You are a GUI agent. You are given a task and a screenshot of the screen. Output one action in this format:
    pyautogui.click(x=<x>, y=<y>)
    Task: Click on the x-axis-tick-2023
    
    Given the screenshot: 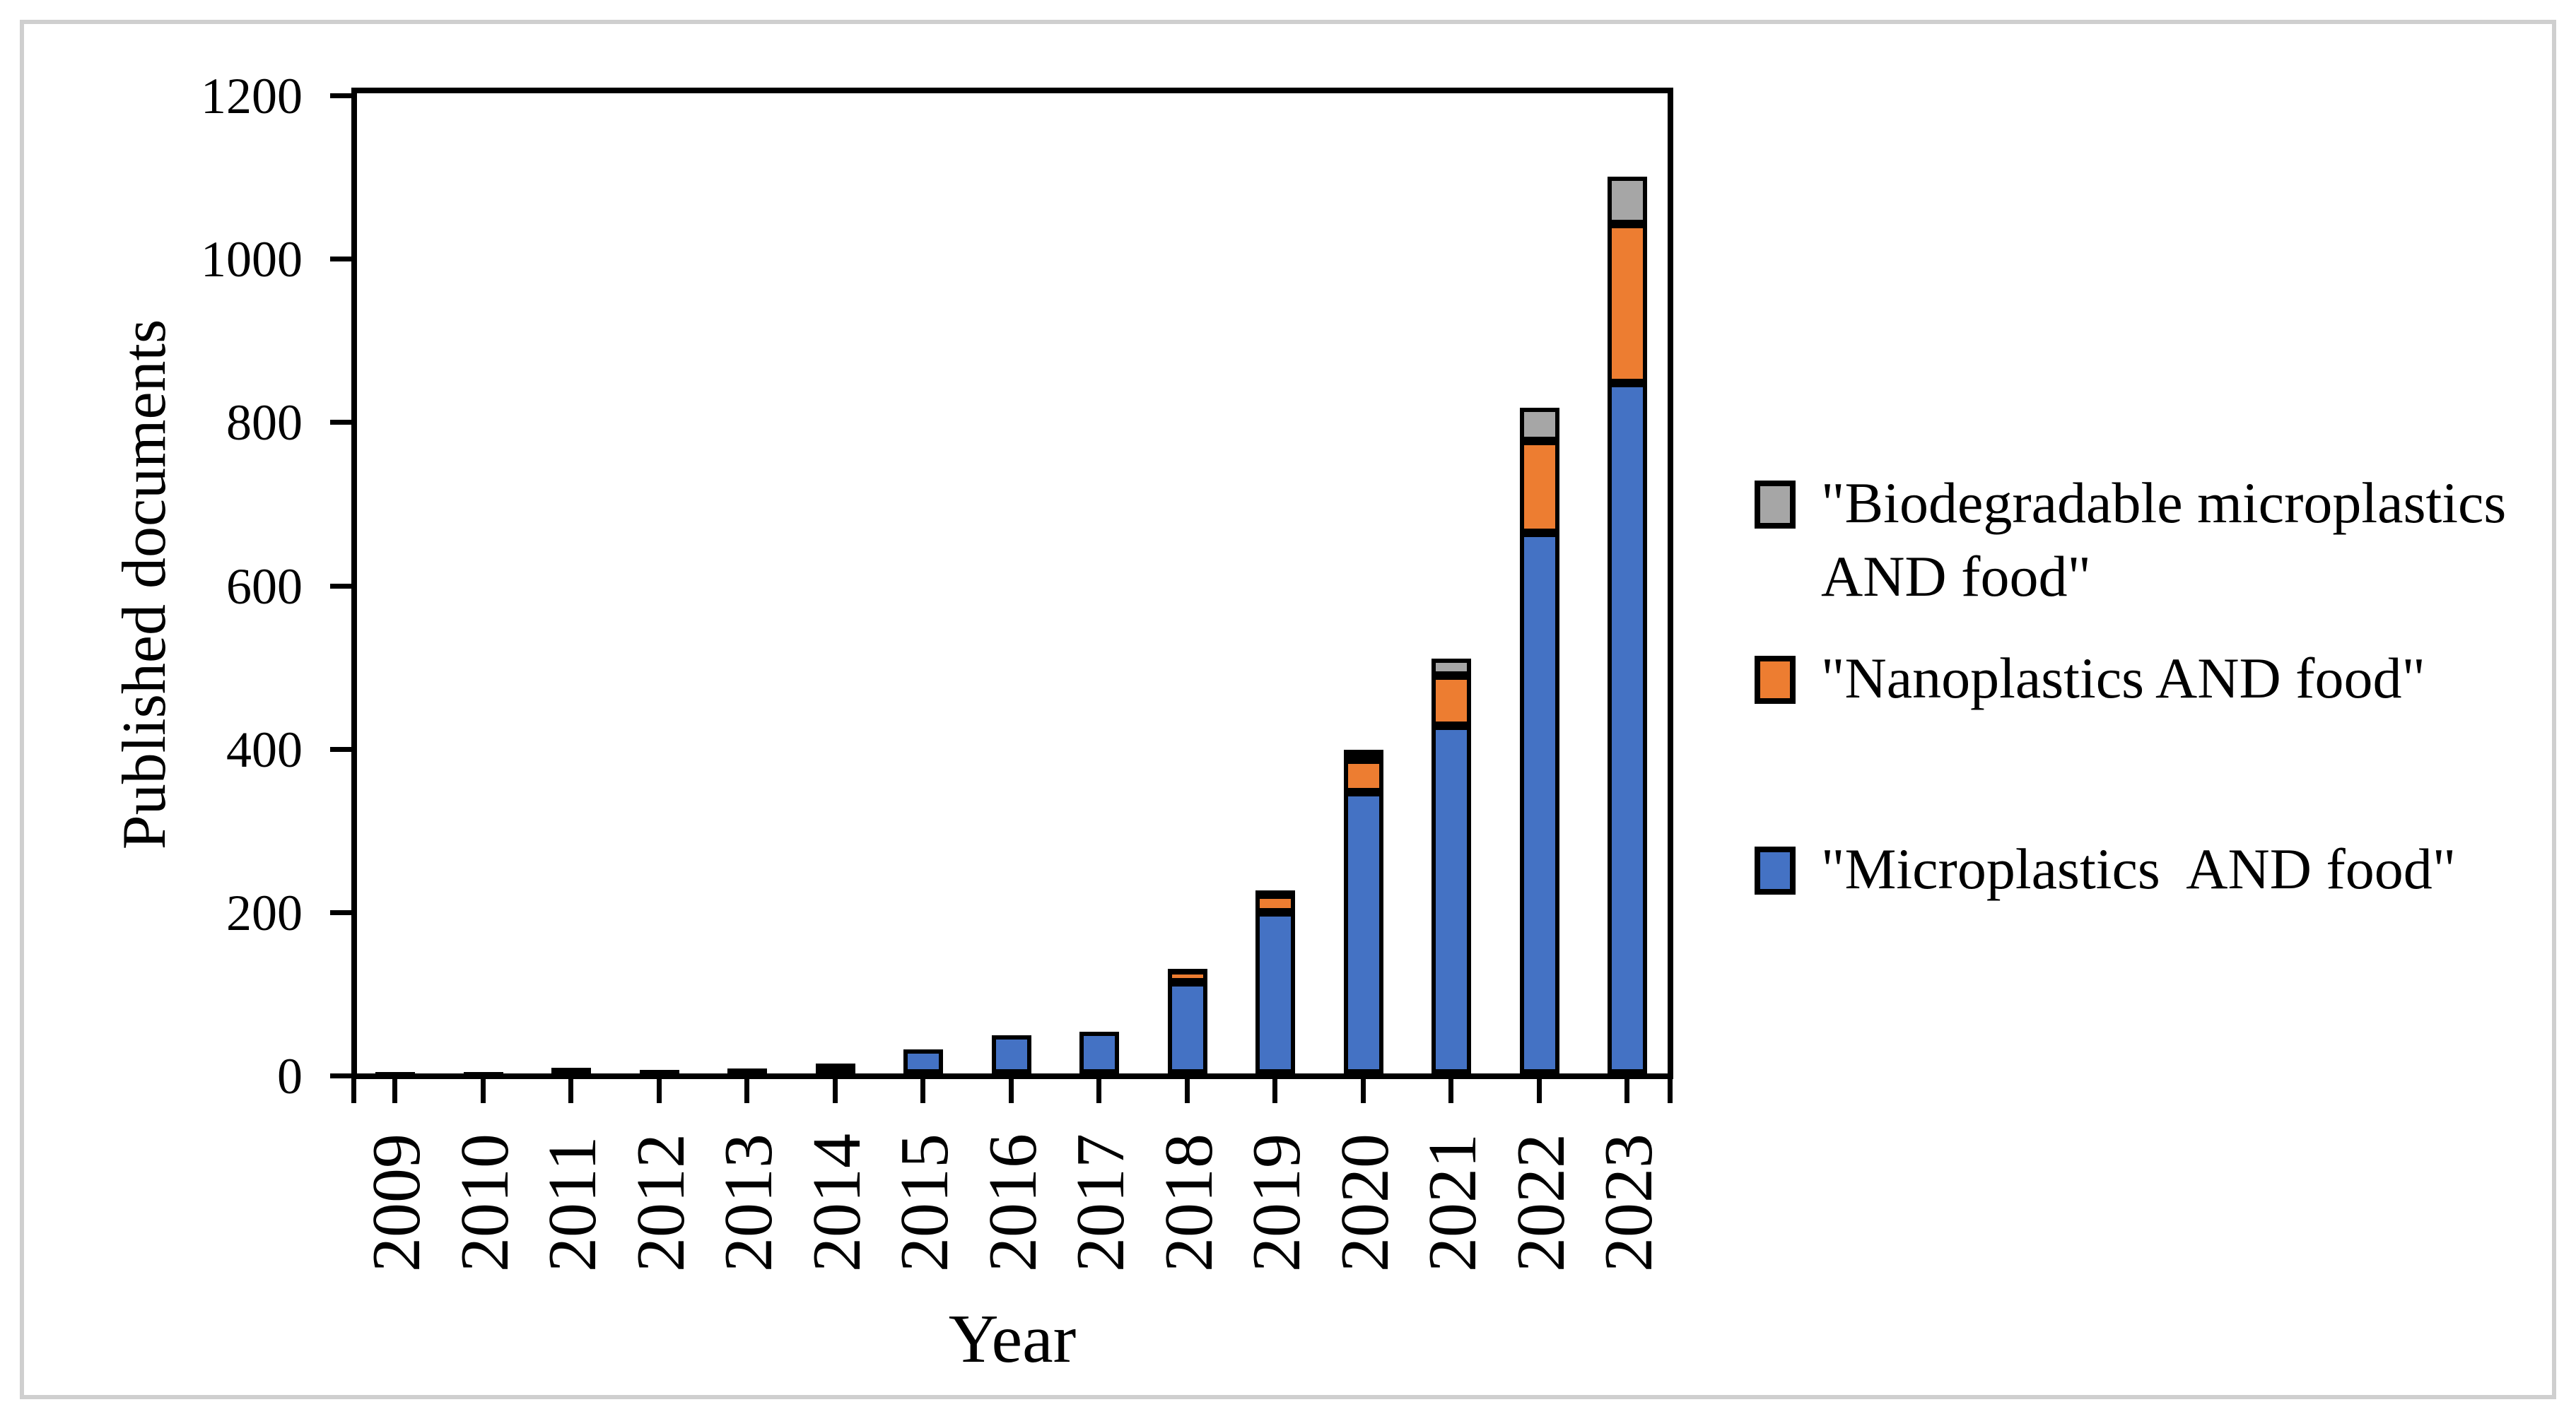 What is the action you would take?
    pyautogui.click(x=1626, y=1091)
    